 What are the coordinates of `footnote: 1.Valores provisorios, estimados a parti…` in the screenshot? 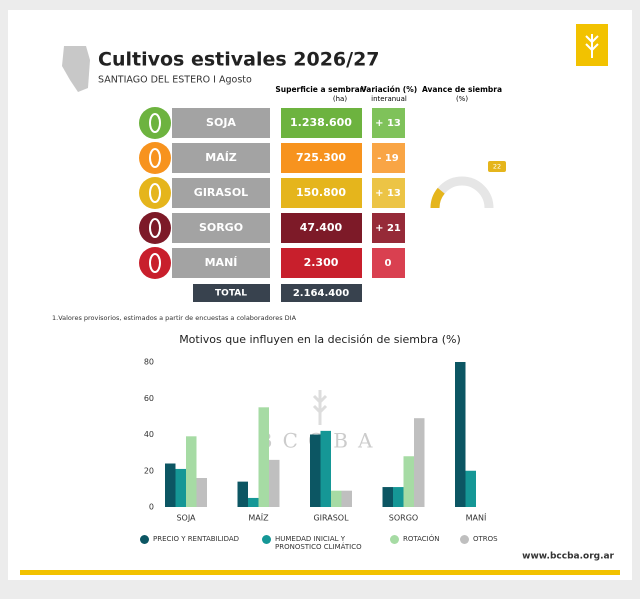 It's located at (174, 318).